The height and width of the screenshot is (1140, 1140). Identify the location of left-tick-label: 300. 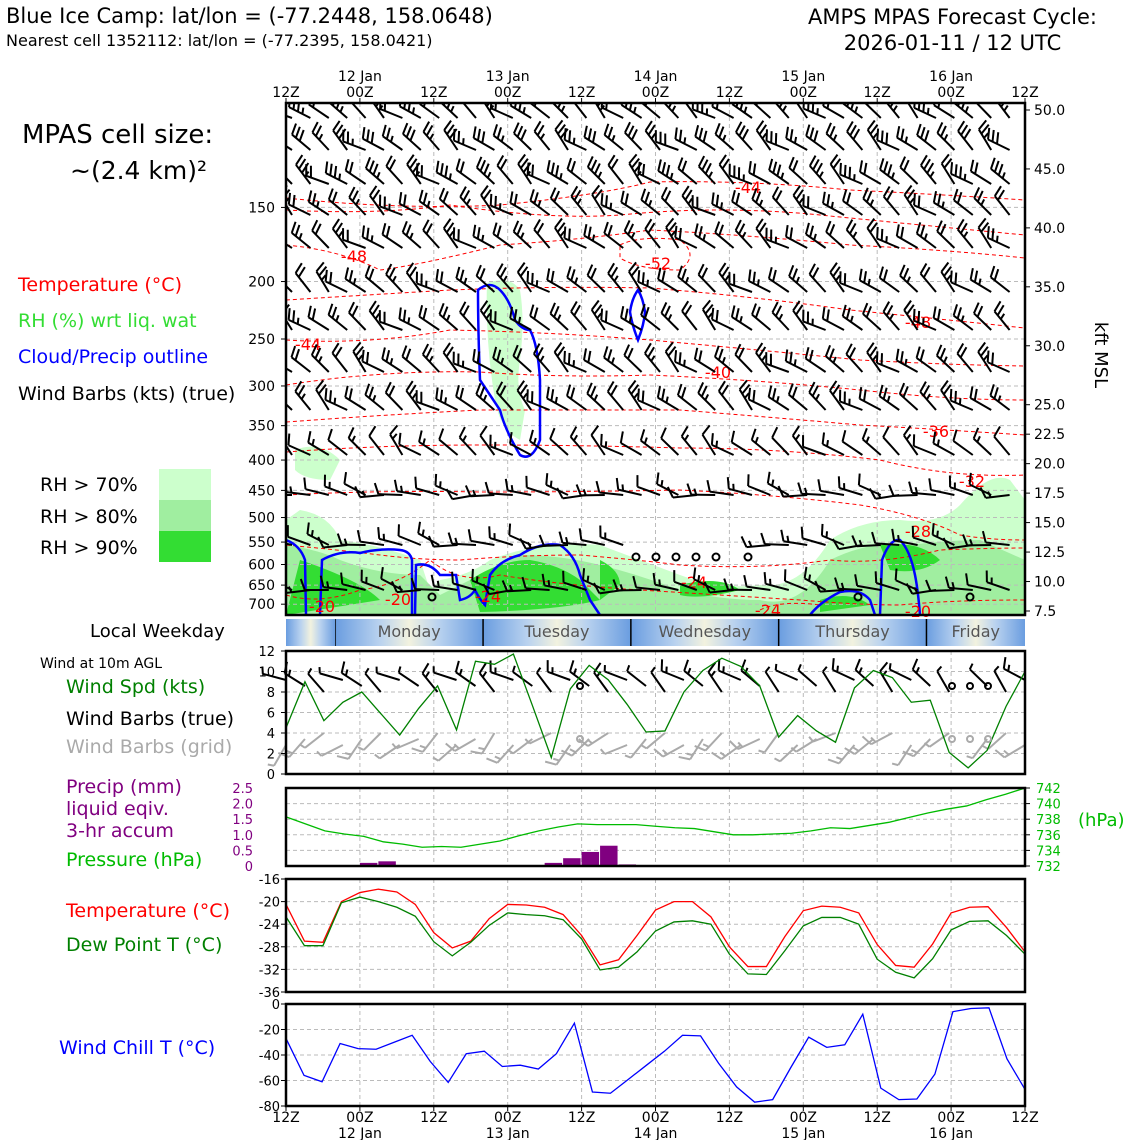
(261, 387).